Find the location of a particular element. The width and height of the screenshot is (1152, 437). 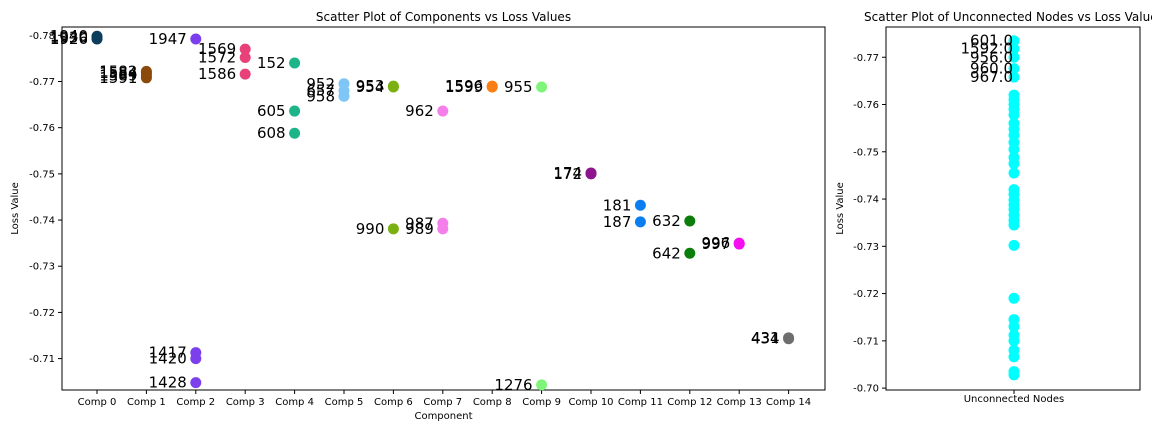

data-point-label: 1926 is located at coordinates (69, 39).